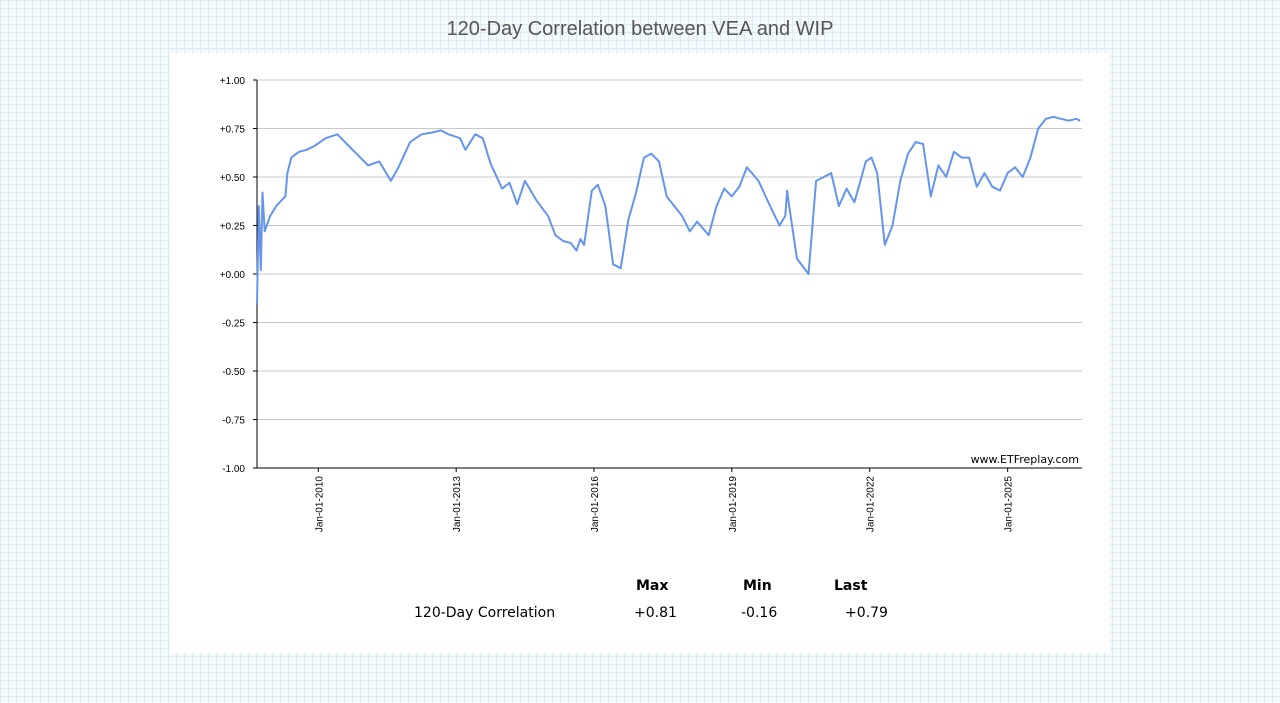  What do you see at coordinates (233, 324) in the screenshot?
I see `y-tick-label: -0.25` at bounding box center [233, 324].